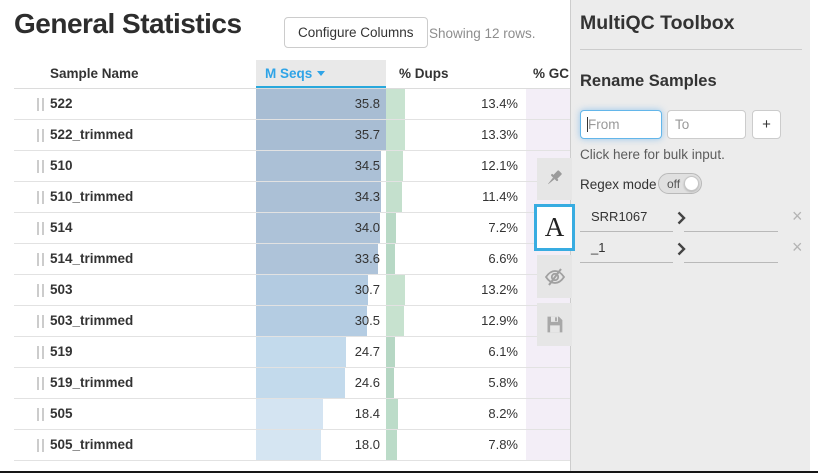  I want to click on mseqs-cell: 33.6, so click(321, 259).